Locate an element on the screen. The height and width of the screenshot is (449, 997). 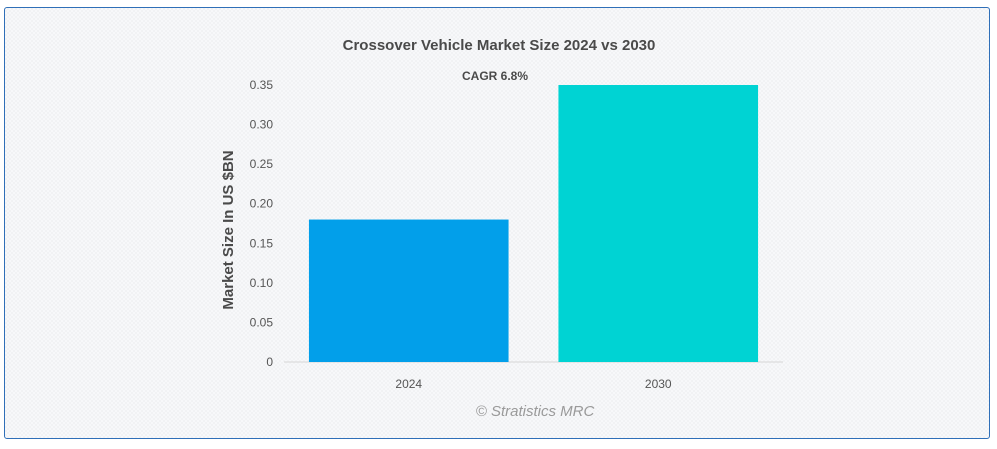
x-tick-label: 2024 is located at coordinates (408, 384).